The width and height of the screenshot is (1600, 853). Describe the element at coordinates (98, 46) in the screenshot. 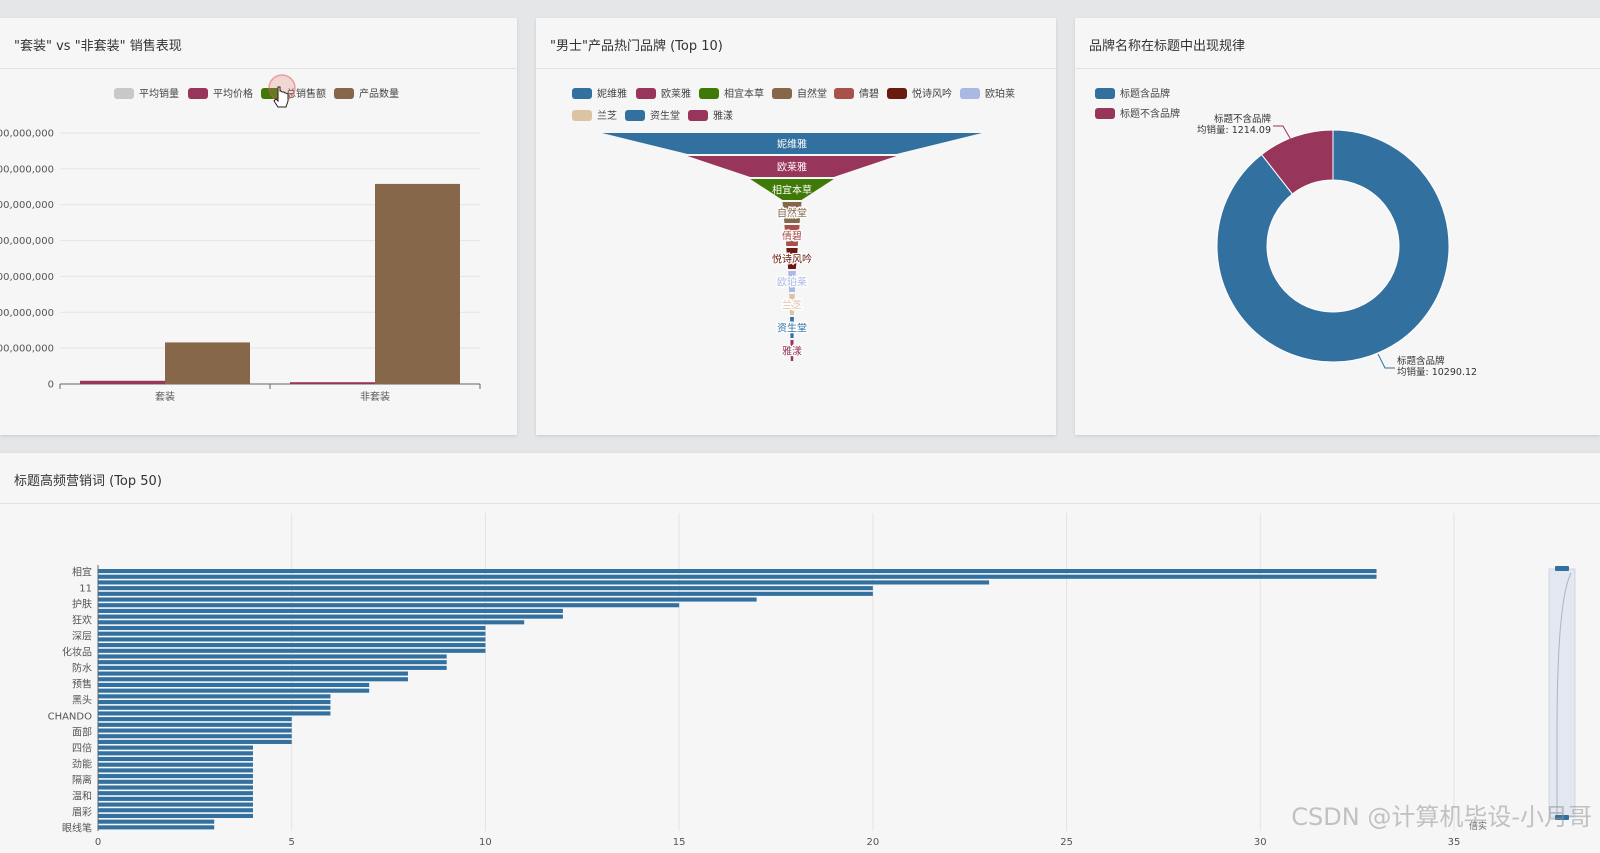

I see `panel-title: "套装" vs "非套装" 销售表现` at that location.